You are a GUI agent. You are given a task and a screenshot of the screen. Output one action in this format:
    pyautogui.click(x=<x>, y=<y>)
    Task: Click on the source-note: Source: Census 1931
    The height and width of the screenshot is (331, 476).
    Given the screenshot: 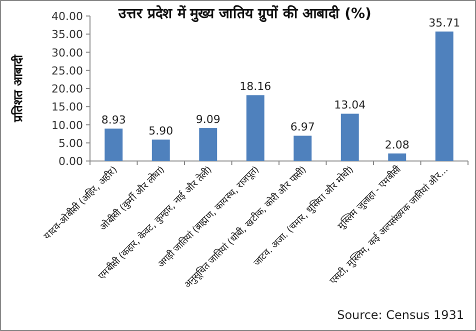 What is the action you would take?
    pyautogui.click(x=400, y=315)
    